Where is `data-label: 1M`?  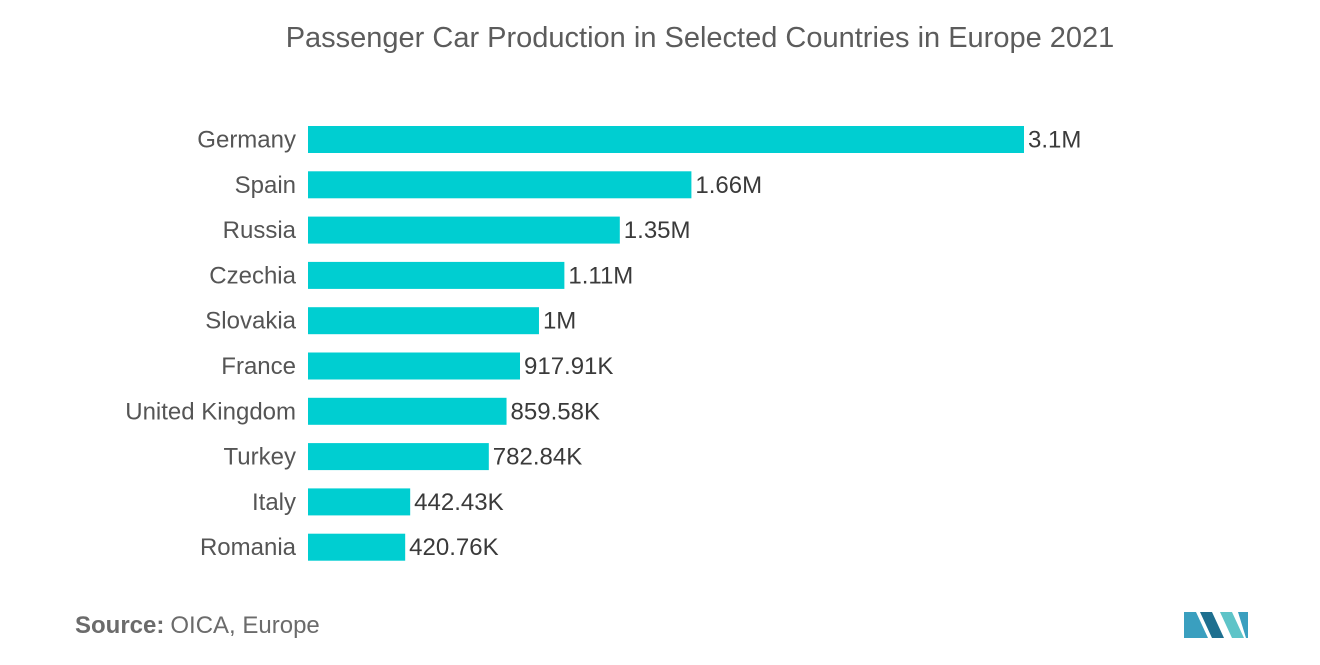
data-label: 1M is located at coordinates (559, 321).